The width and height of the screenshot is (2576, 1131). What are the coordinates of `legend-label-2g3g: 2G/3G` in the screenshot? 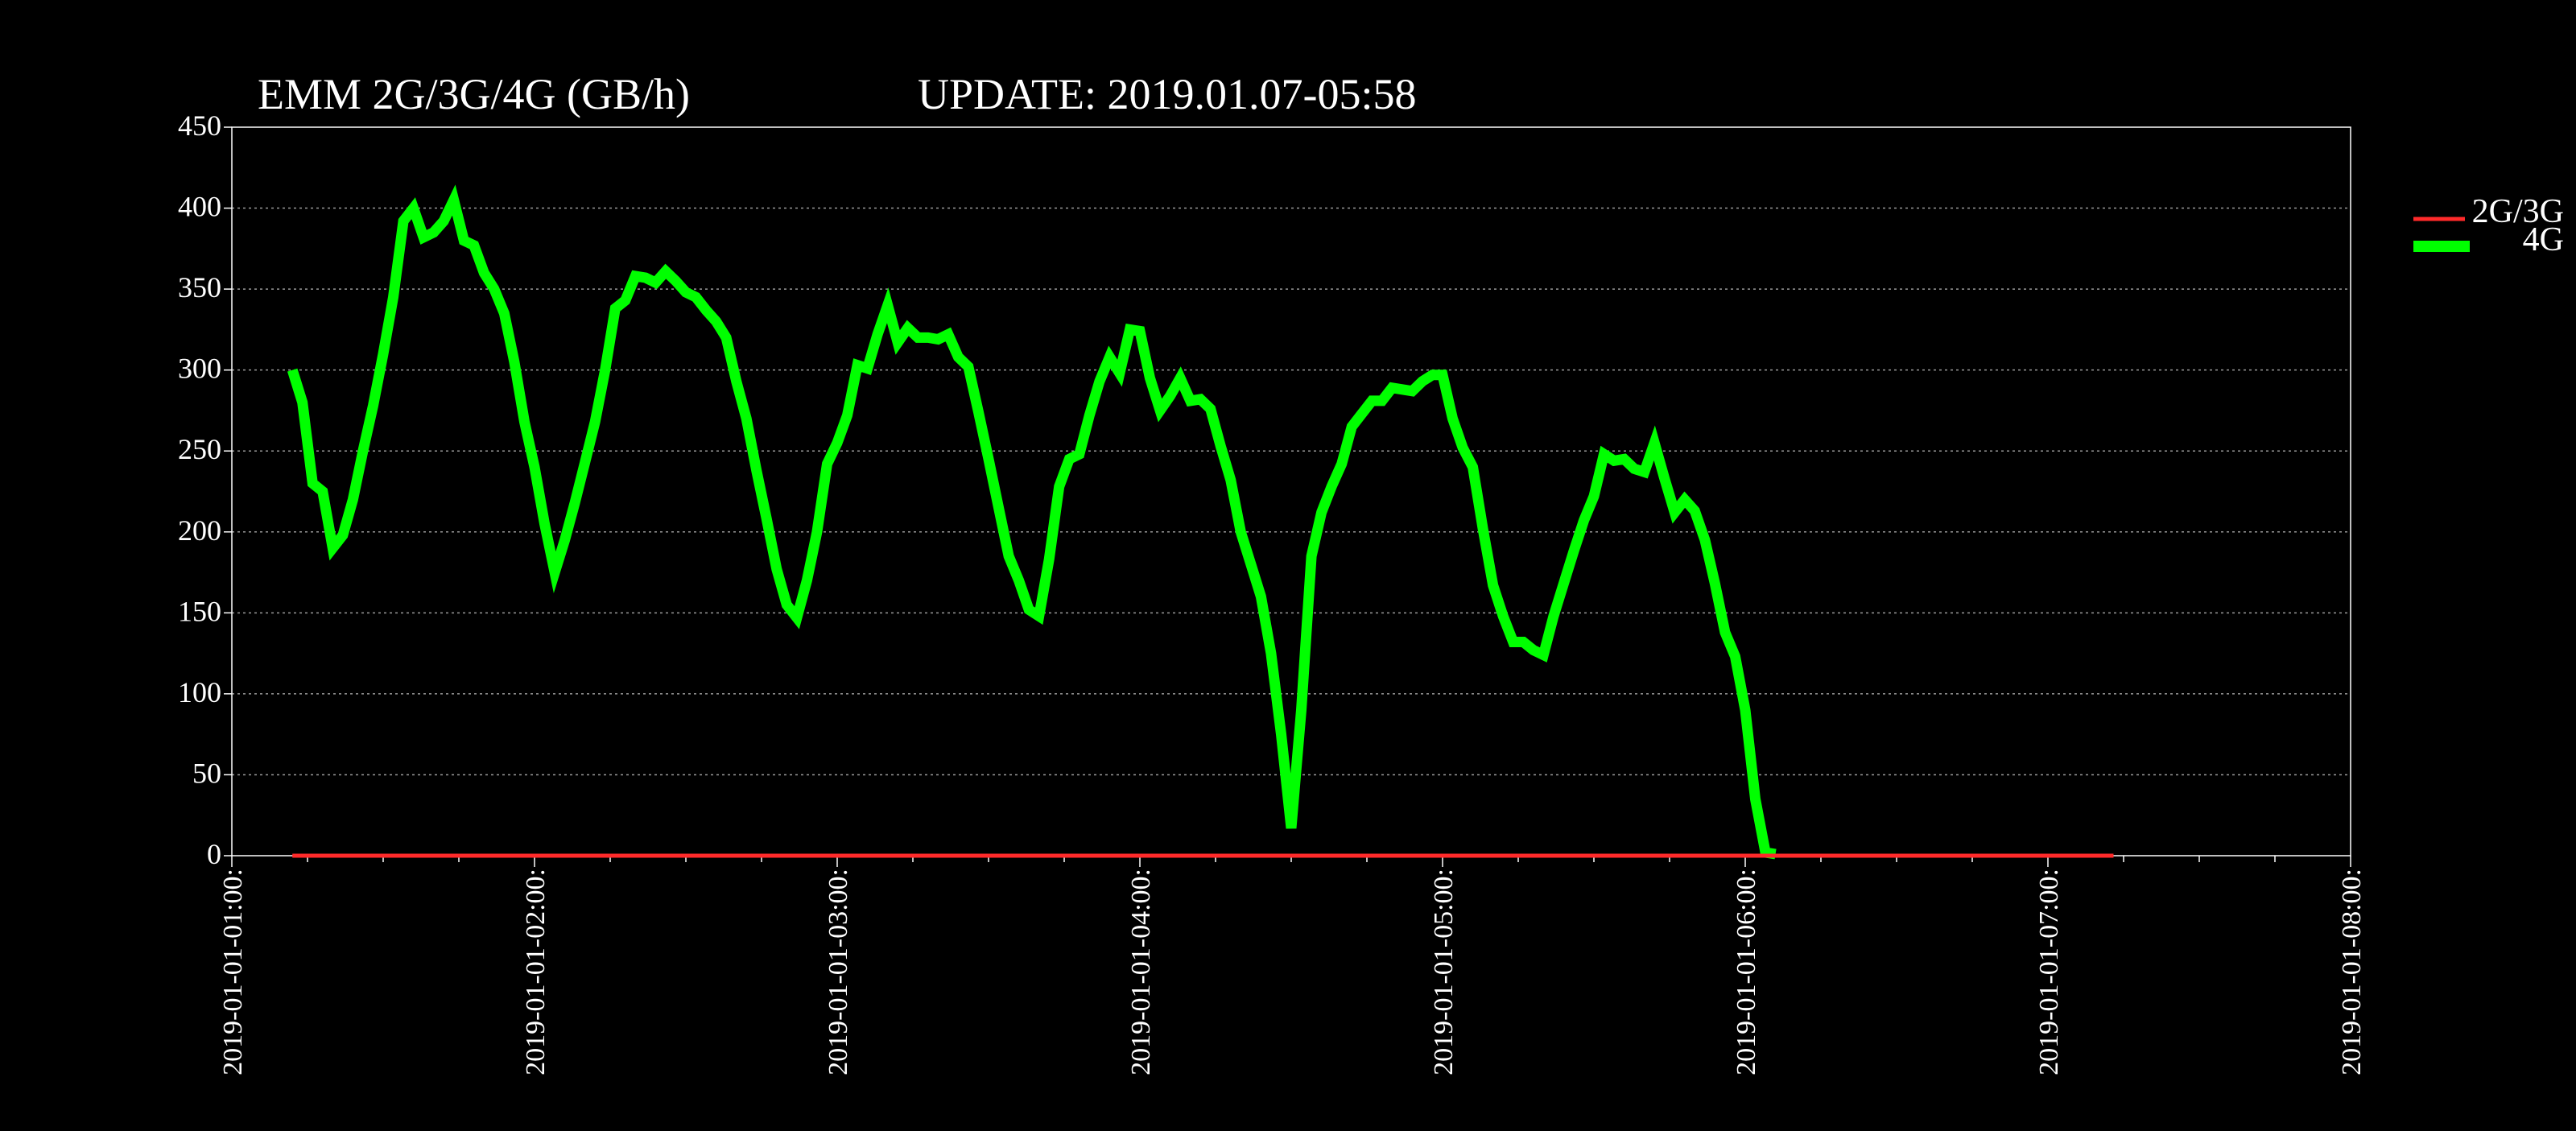 It's located at (2518, 211).